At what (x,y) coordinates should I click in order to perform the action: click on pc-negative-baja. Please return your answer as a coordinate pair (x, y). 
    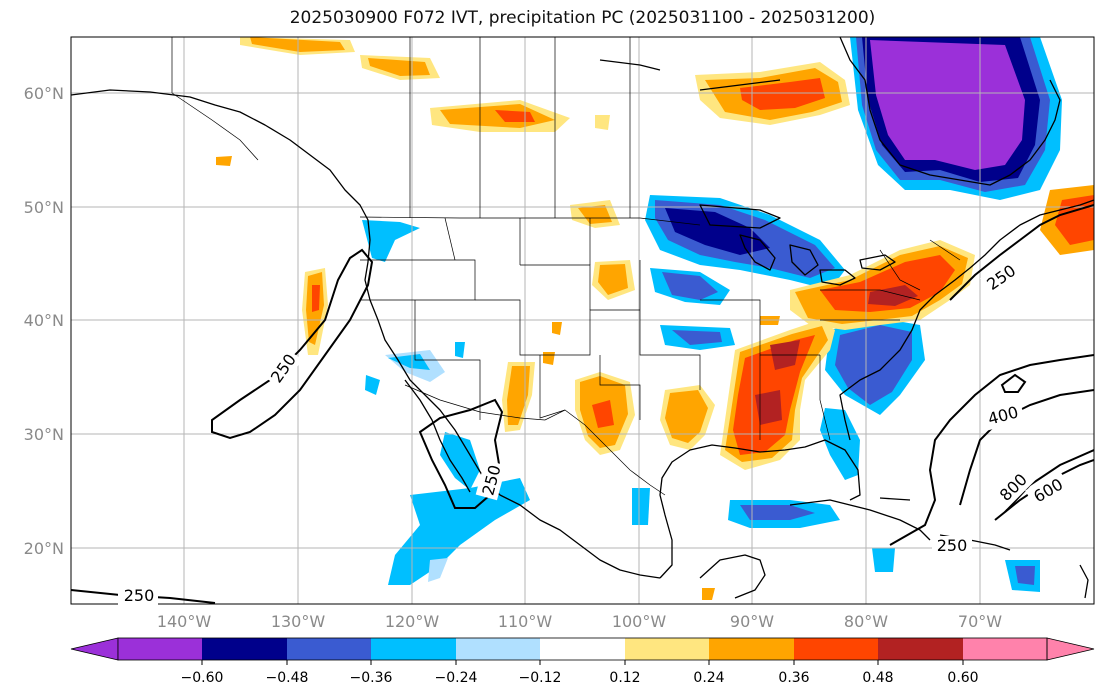
    Looking at the image, I should click on (460, 461).